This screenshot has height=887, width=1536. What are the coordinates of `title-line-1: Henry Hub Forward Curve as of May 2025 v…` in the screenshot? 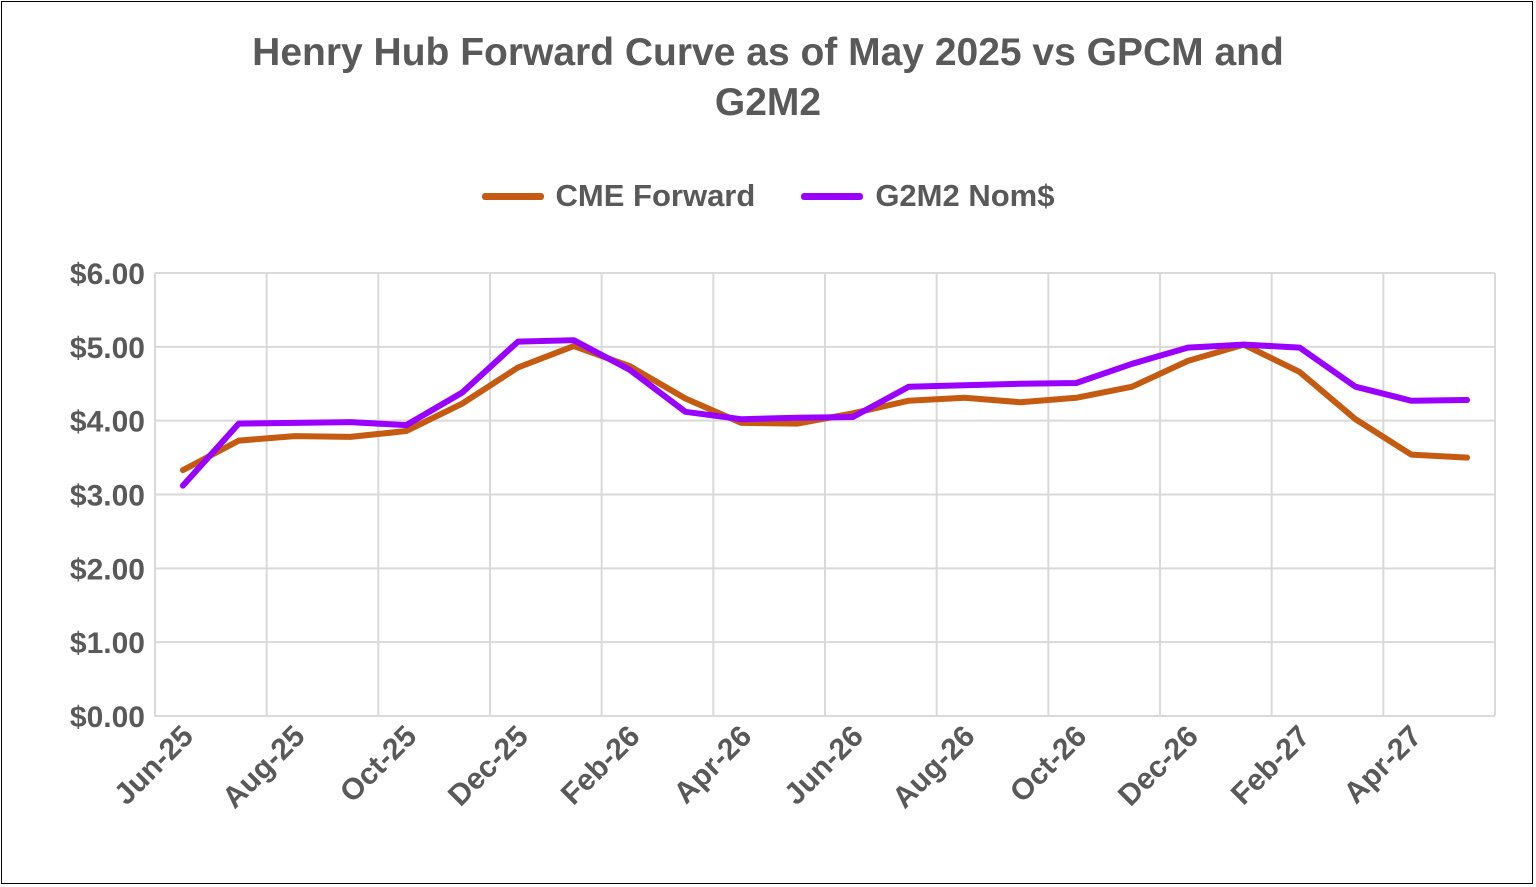 It's located at (768, 52).